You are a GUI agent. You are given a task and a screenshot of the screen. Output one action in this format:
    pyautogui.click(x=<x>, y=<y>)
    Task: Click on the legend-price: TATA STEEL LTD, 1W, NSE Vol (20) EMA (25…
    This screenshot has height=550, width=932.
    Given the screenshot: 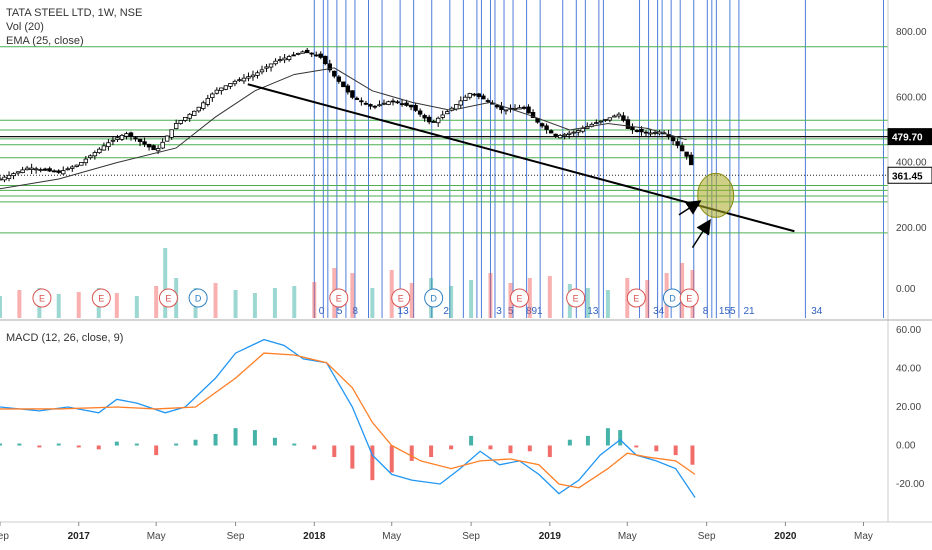 What is the action you would take?
    pyautogui.click(x=74, y=27)
    